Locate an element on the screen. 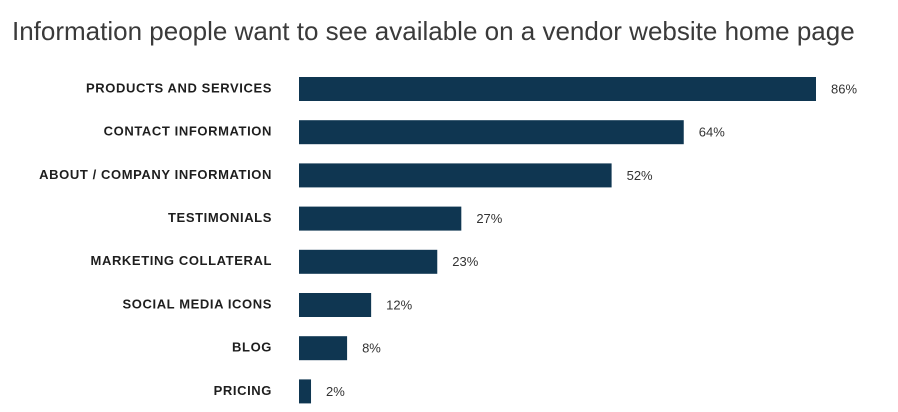  category-label: TESTIMONIALS is located at coordinates (220, 217).